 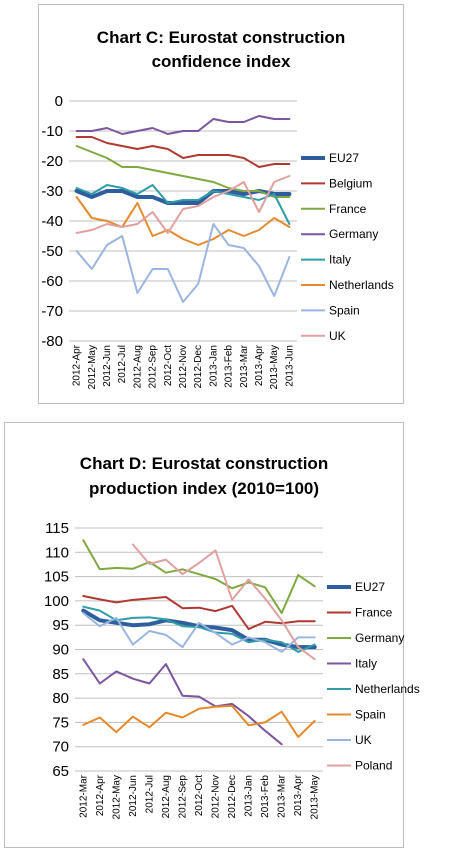 I want to click on chart-c-x-tick-label: 2013-Jun, so click(x=289, y=366).